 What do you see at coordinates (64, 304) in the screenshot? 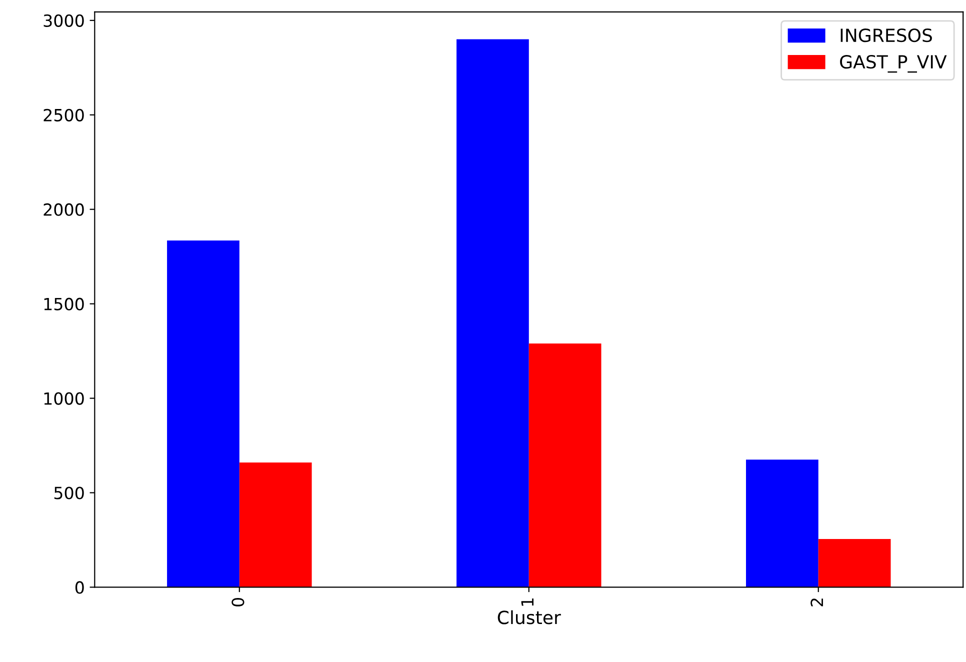
I see `y-tick-label: 1500` at bounding box center [64, 304].